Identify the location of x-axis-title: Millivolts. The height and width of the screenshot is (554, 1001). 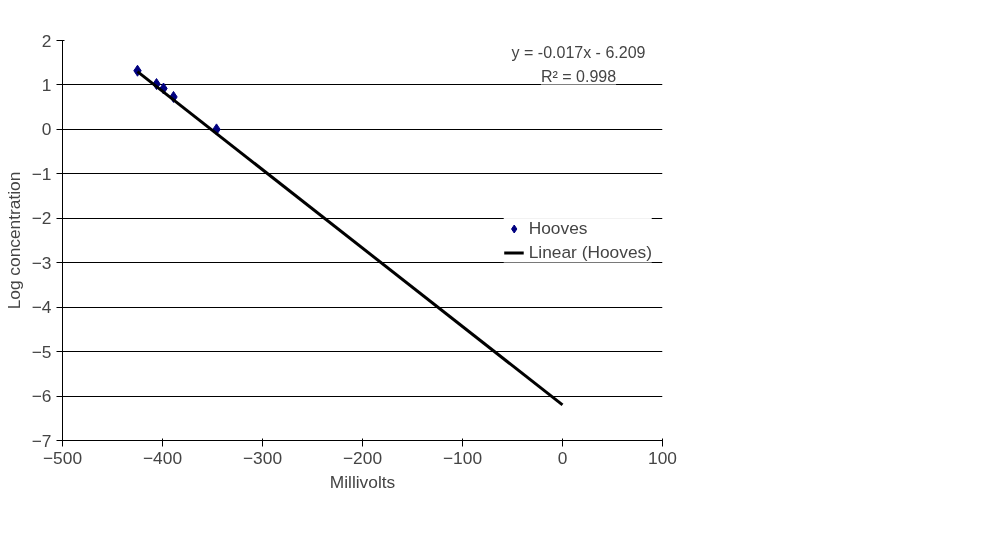
(362, 481).